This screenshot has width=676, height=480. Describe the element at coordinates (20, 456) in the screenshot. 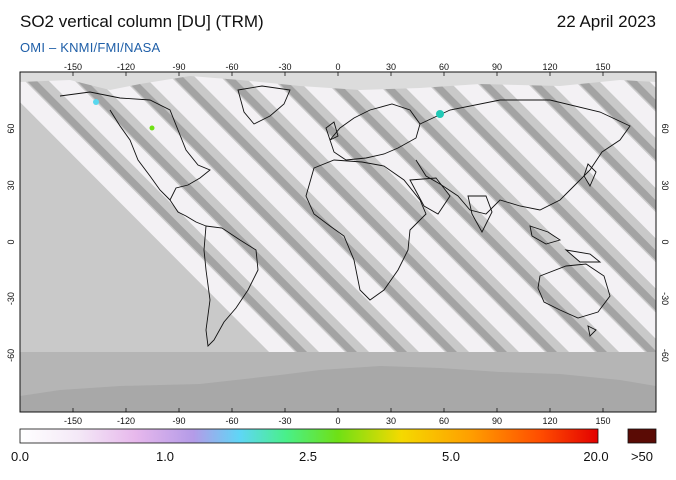

I see `colorbar-label-0: 0.0` at that location.